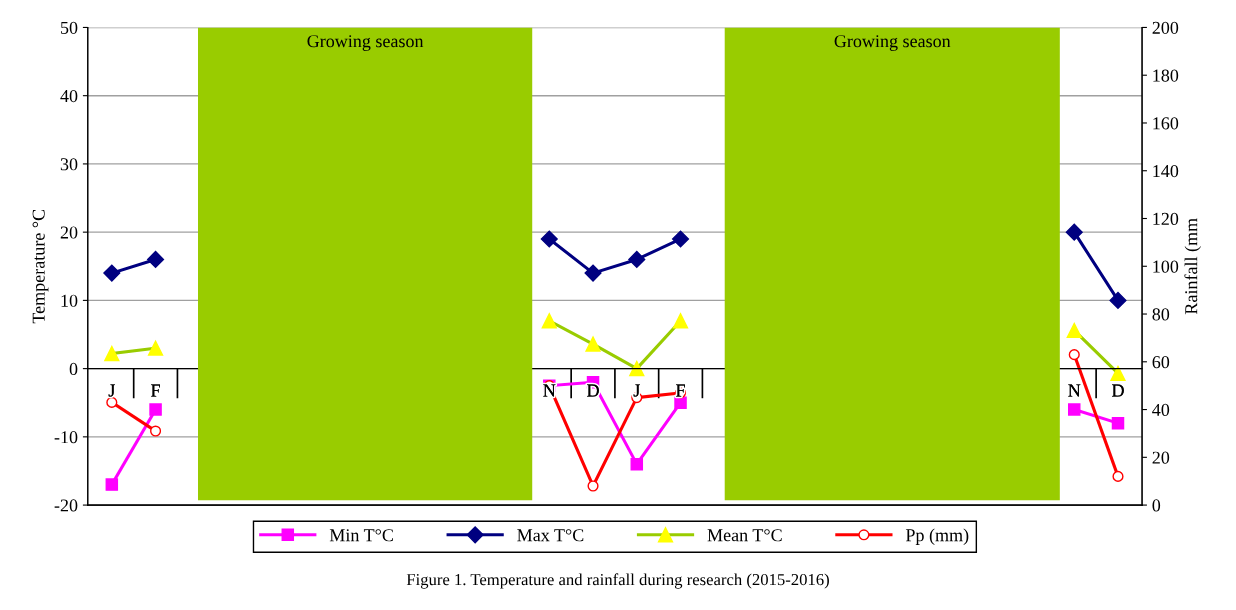 The image size is (1236, 610). I want to click on caption: Figure 1. Temperature and rainfall during research (2015-2016), so click(617, 581).